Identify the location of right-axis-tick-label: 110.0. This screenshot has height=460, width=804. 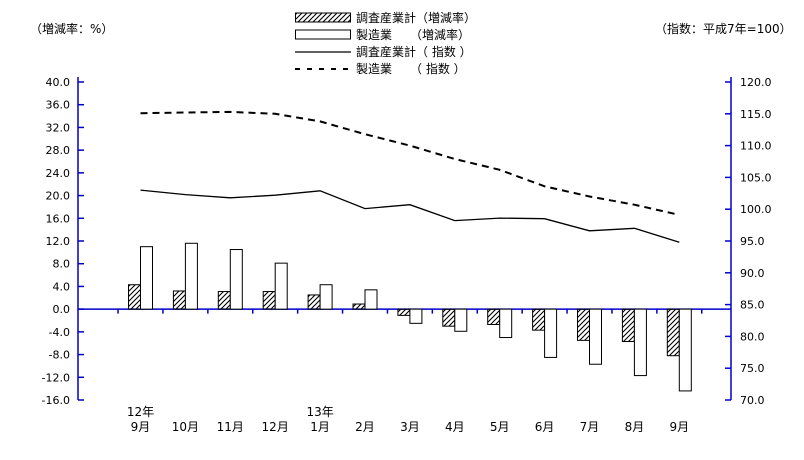
(756, 146).